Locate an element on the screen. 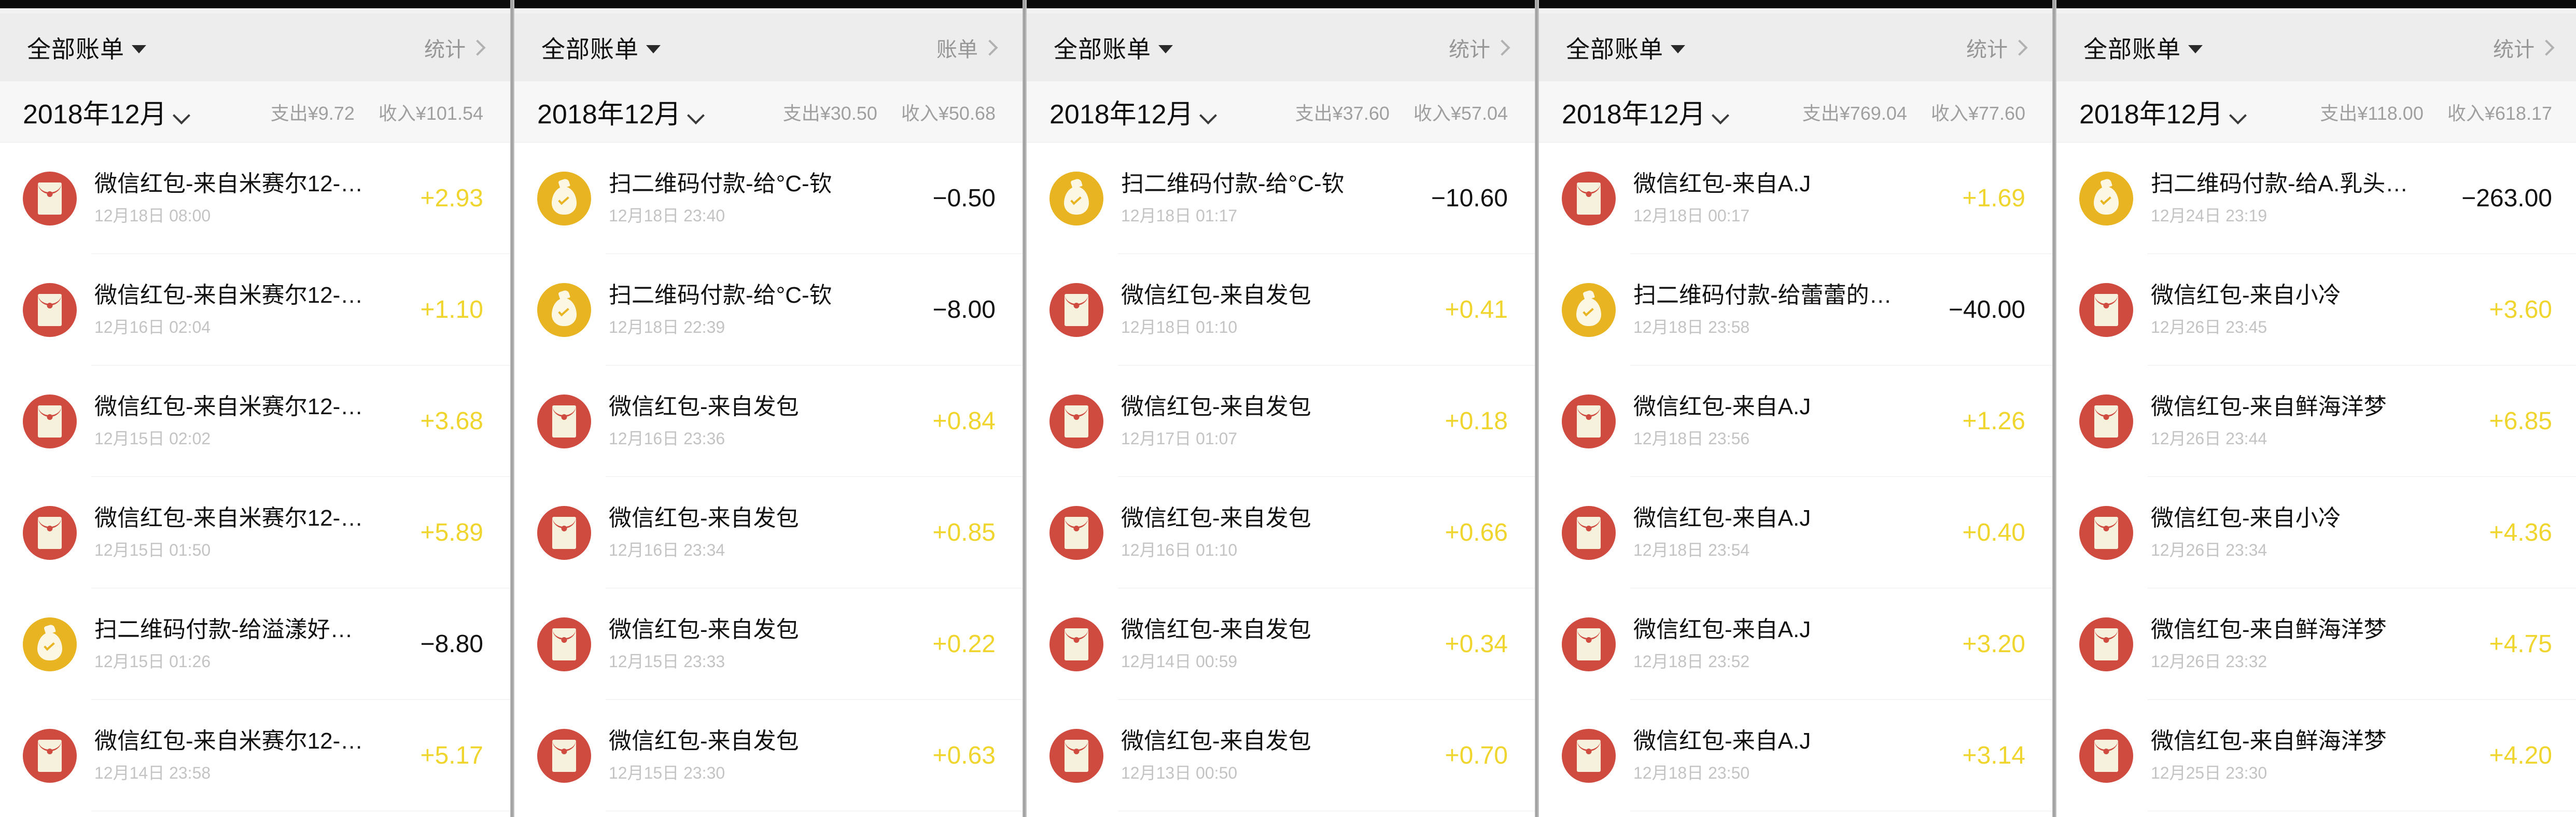  transaction-row: 微信红包-来自发包 12月18日 01:10 +0.41 is located at coordinates (1281, 309).